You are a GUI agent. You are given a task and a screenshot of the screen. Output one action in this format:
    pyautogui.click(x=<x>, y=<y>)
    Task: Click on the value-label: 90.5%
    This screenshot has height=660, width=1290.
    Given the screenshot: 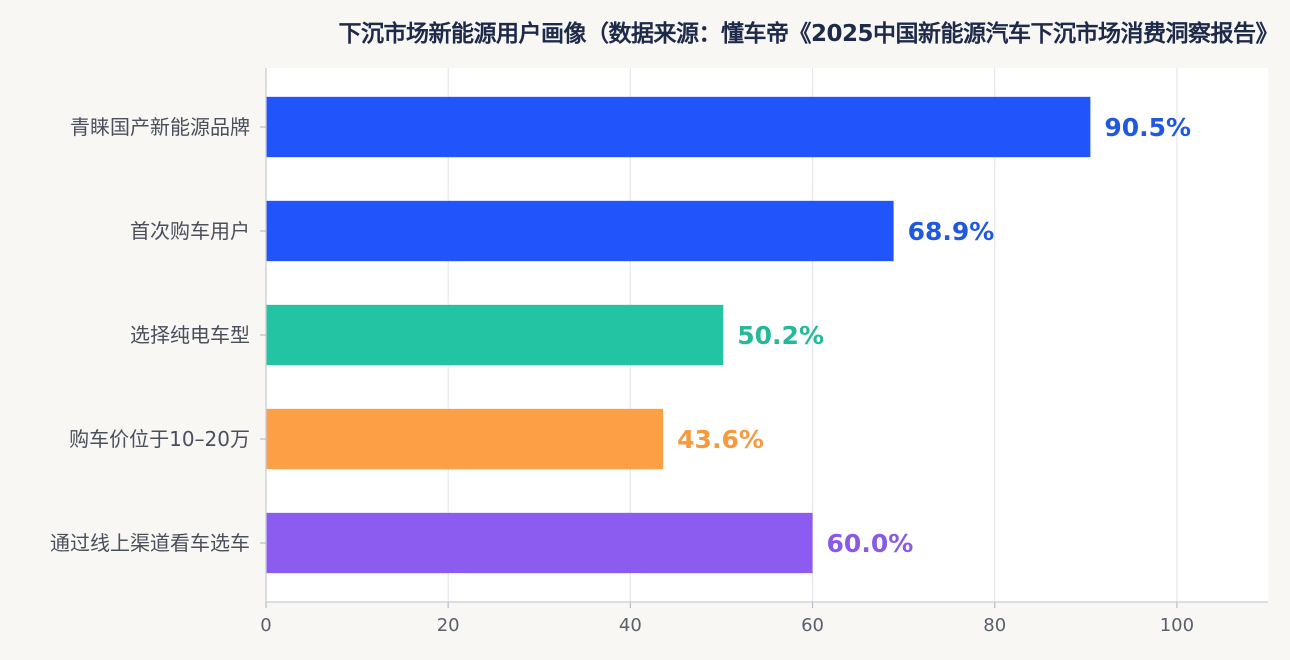 What is the action you would take?
    pyautogui.click(x=1147, y=127)
    